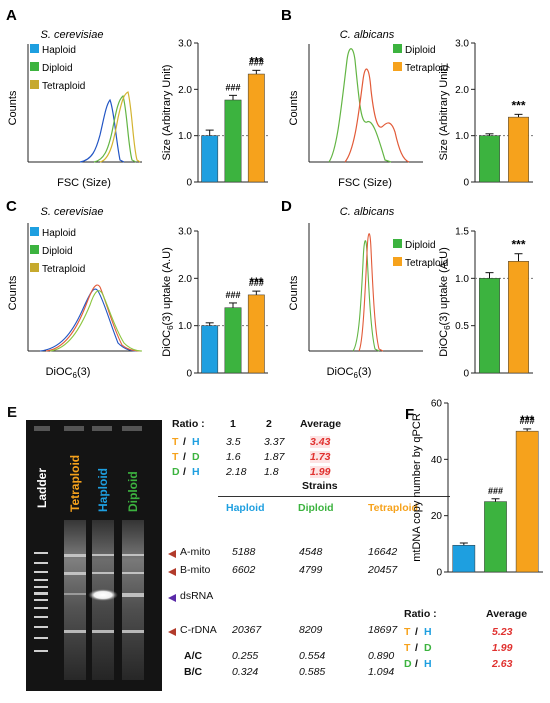 The width and height of the screenshot is (550, 703). What do you see at coordinates (247, 630) in the screenshot?
I see `band-value: 20367` at bounding box center [247, 630].